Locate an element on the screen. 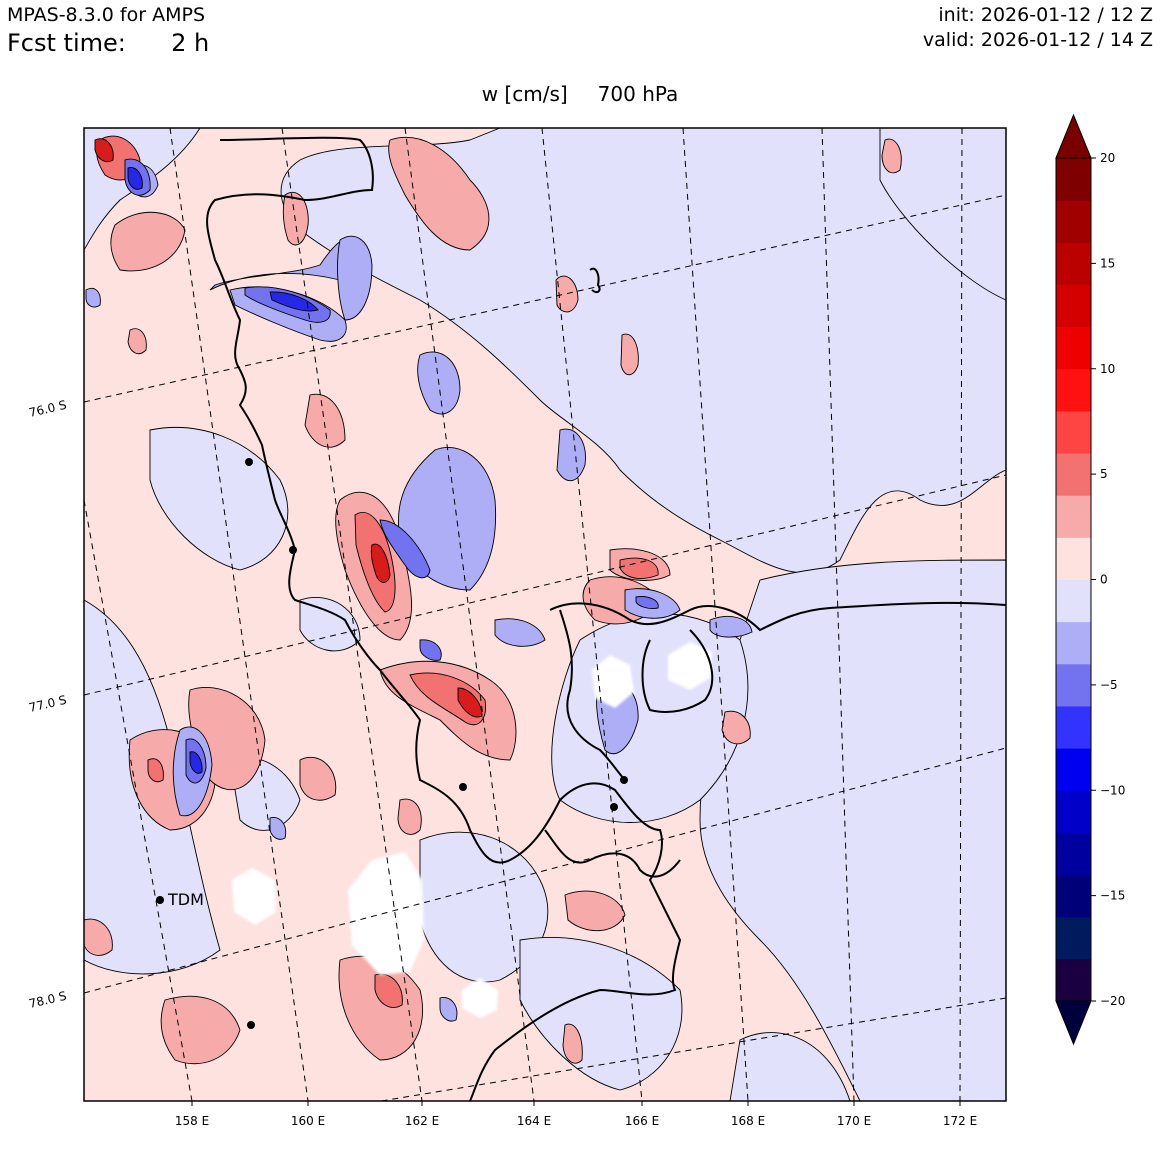 Image resolution: width=1160 pixels, height=1160 pixels. colorbar-tick-label: −10 is located at coordinates (1112, 790).